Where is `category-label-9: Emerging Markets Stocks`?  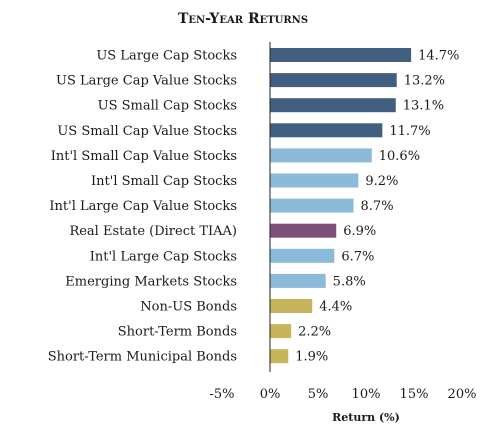 category-label-9: Emerging Markets Stocks is located at coordinates (151, 281).